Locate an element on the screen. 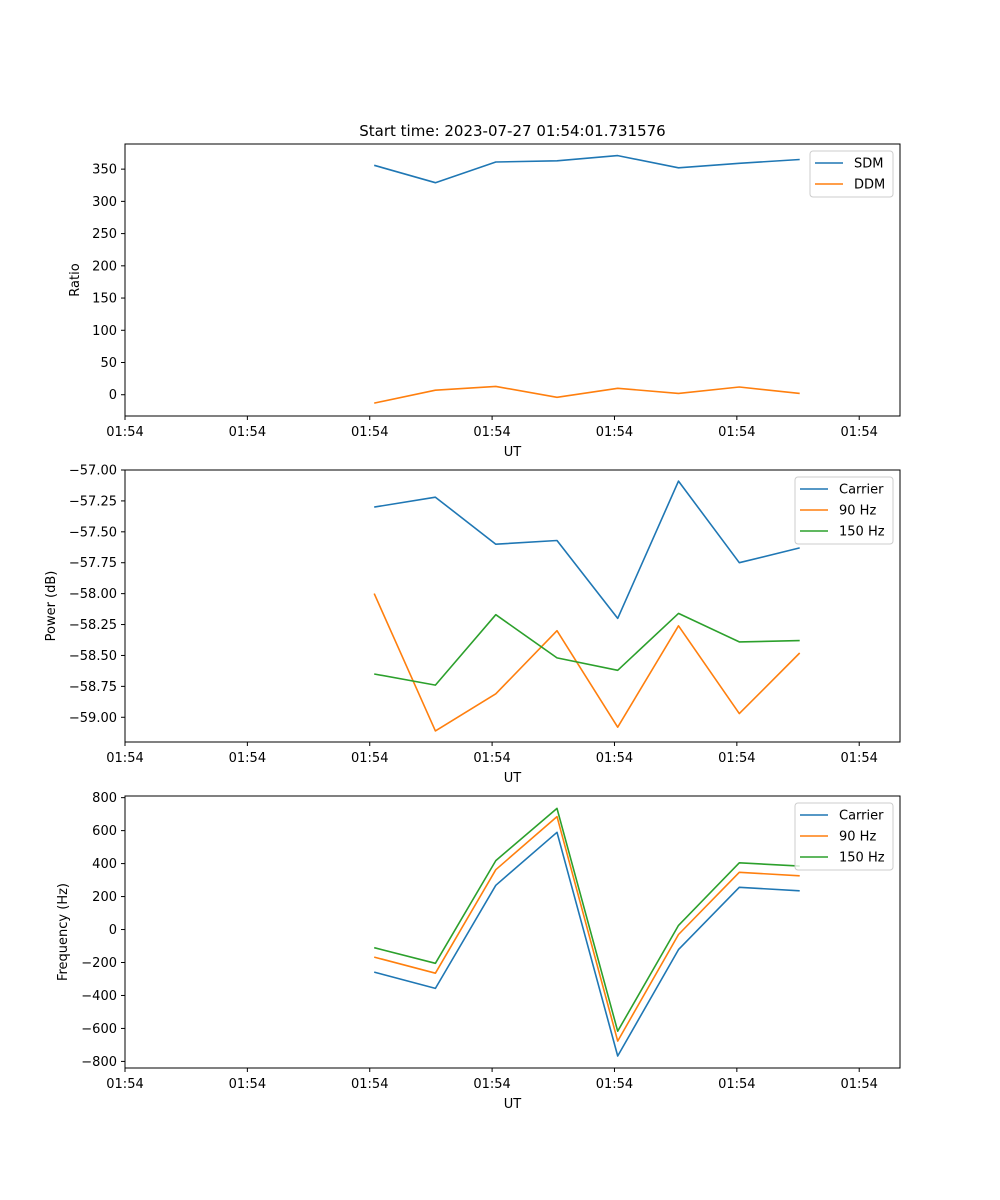 The width and height of the screenshot is (1000, 1200). y-tick-label: −57.75 is located at coordinates (93, 563).